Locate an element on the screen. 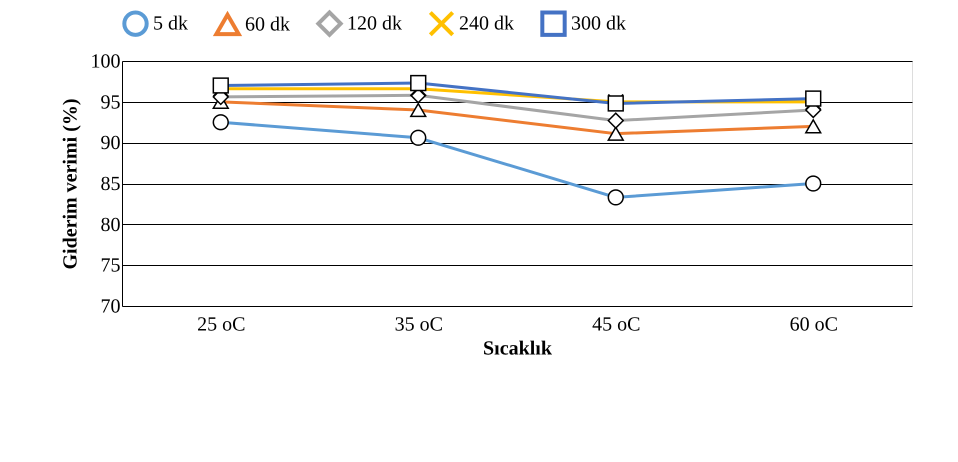  legend-label: 300 dk is located at coordinates (598, 23).